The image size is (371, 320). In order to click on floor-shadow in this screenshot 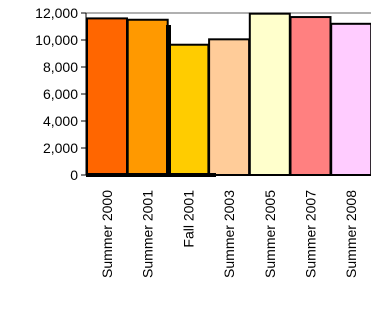, I will do `click(151, 175)`.